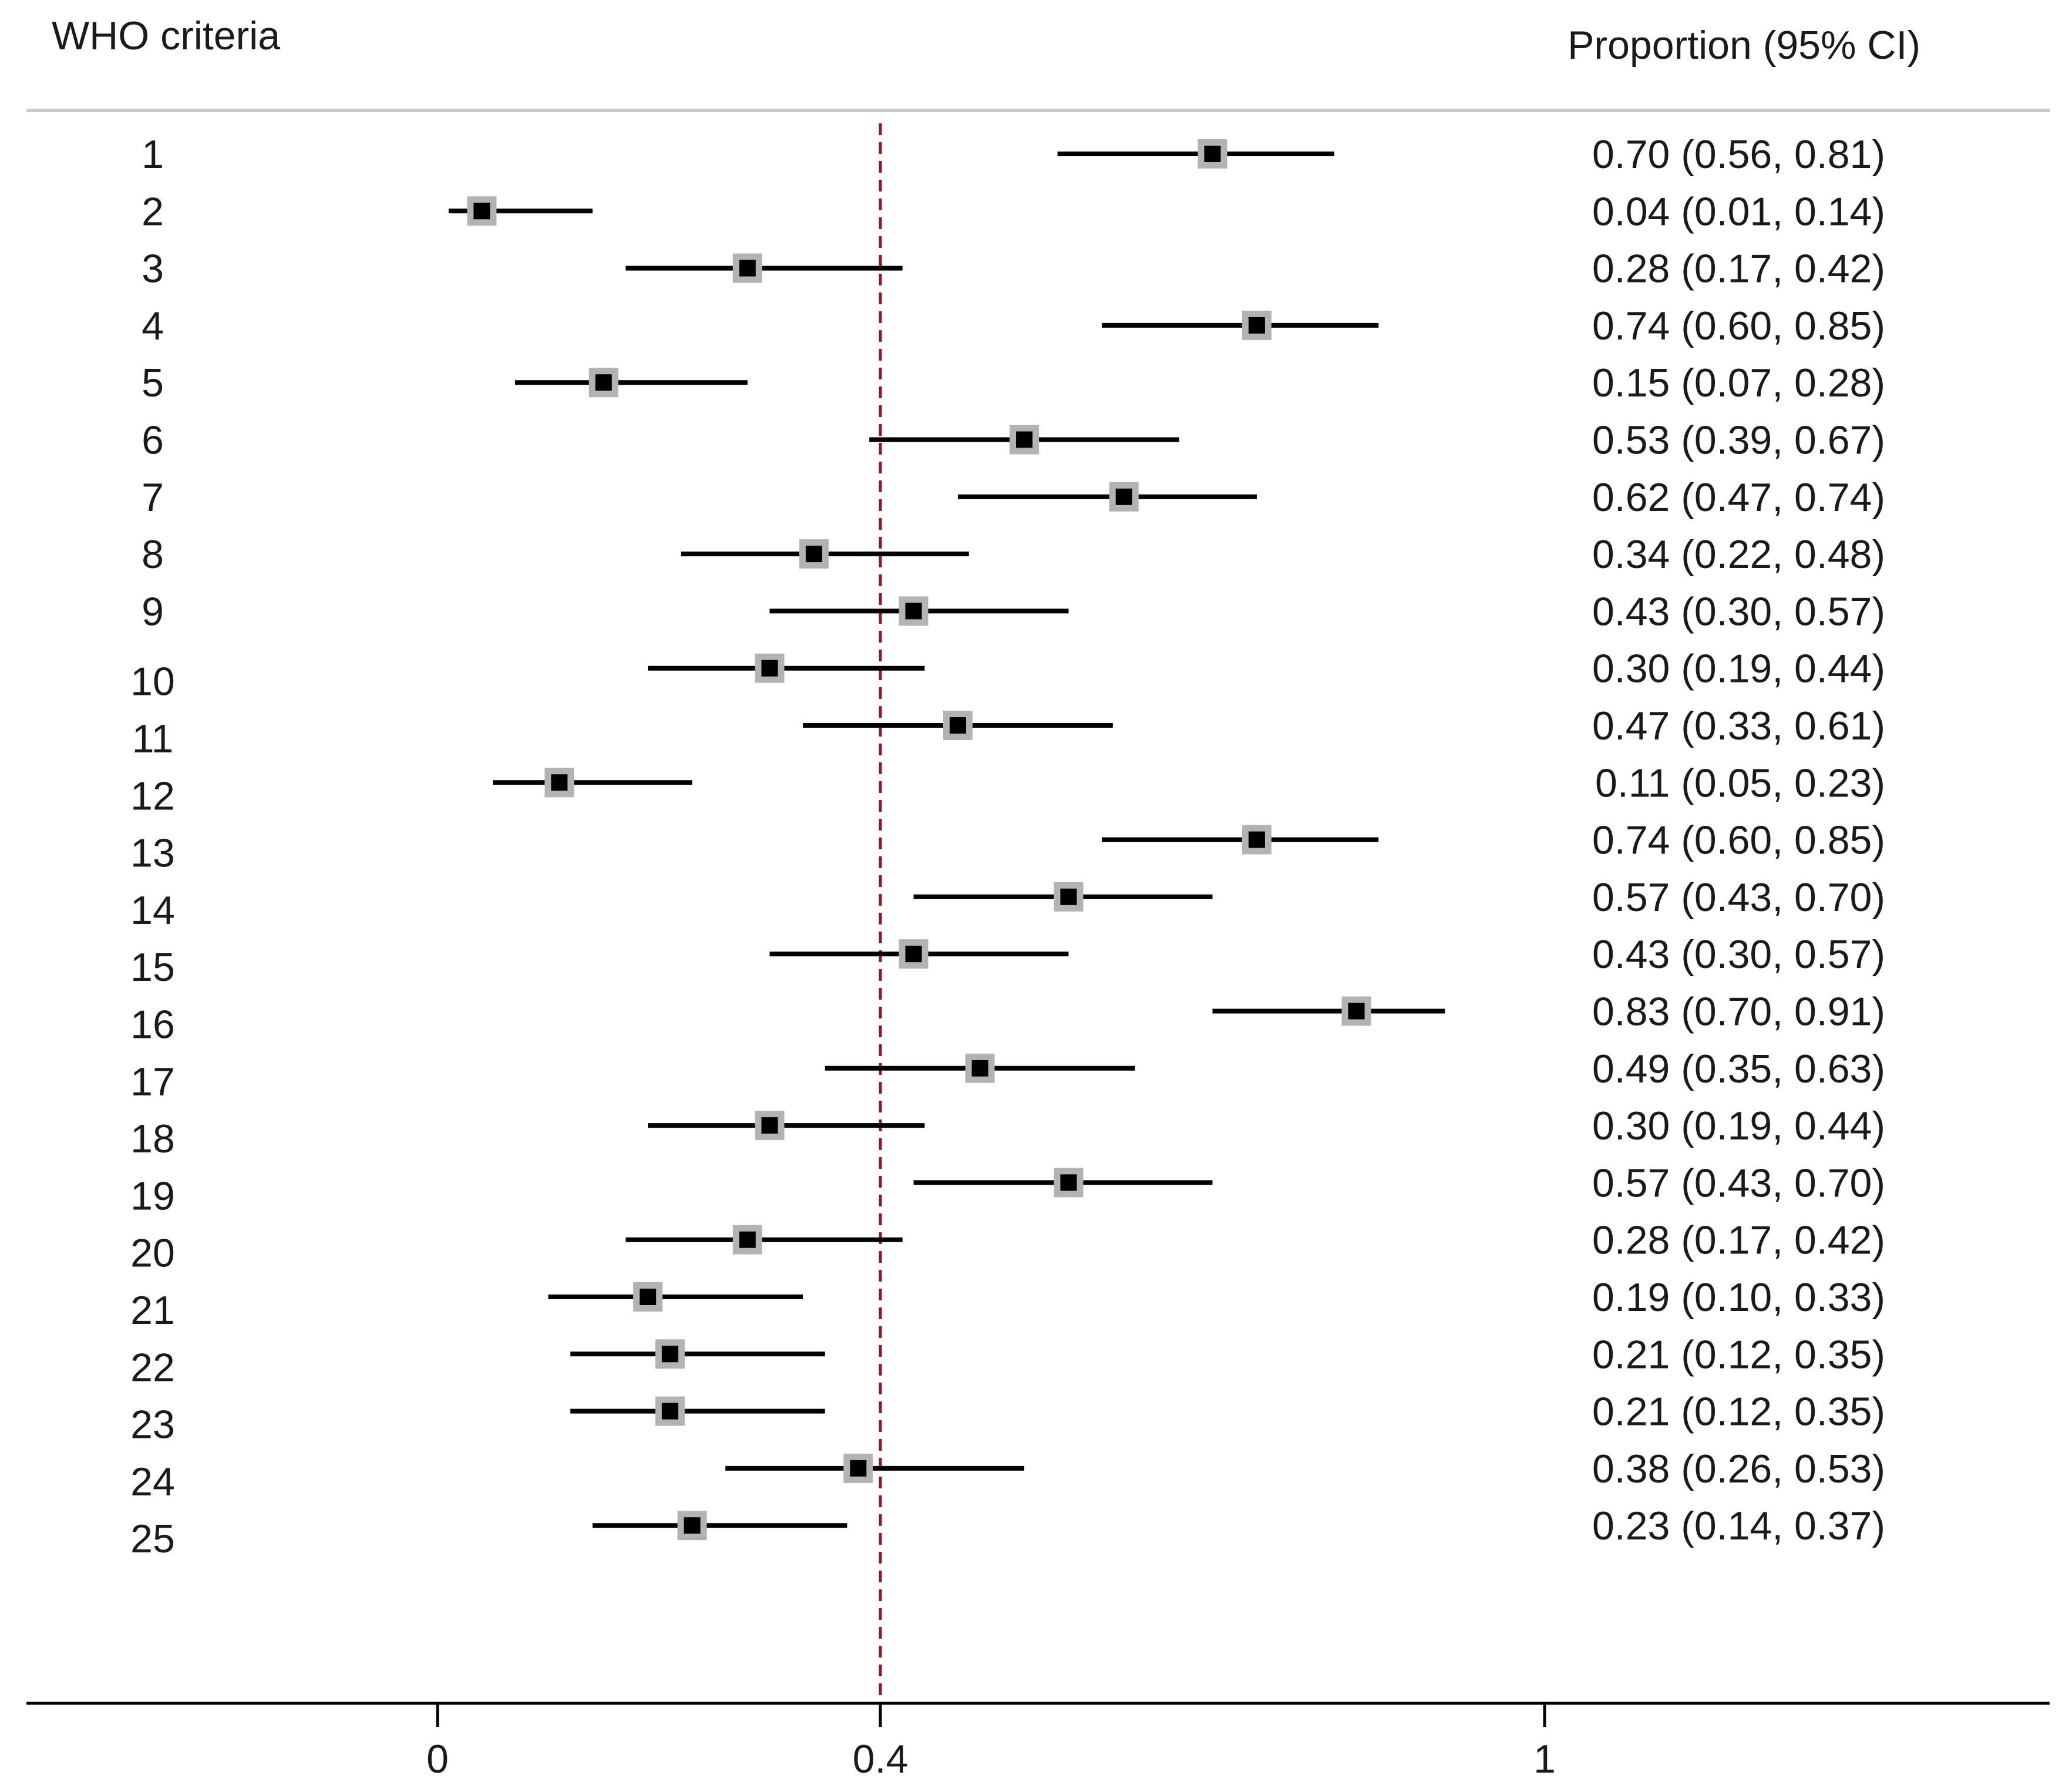 Image resolution: width=2062 pixels, height=1792 pixels. What do you see at coordinates (153, 1139) in the screenshot?
I see `row-label: 18` at bounding box center [153, 1139].